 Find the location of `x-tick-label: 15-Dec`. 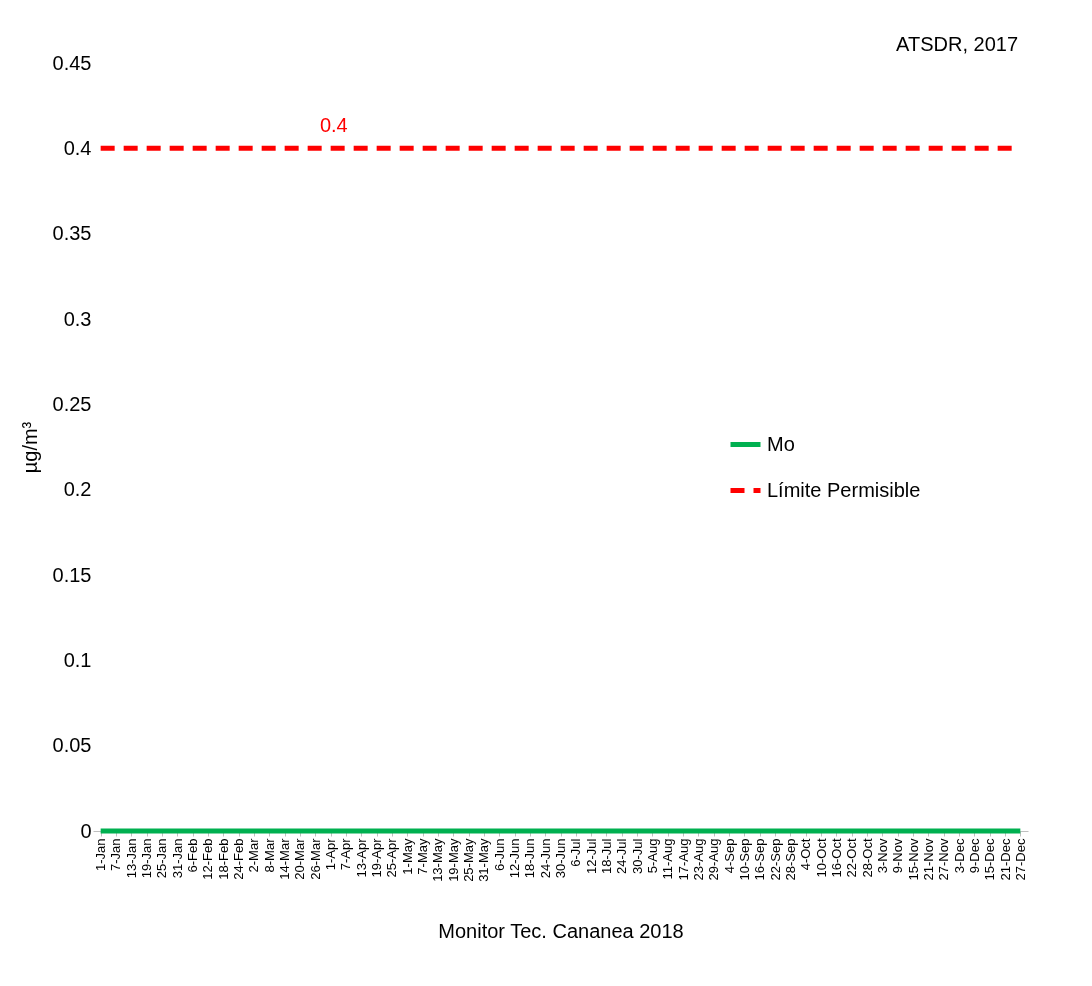

x-tick-label: 15-Dec is located at coordinates (990, 859).